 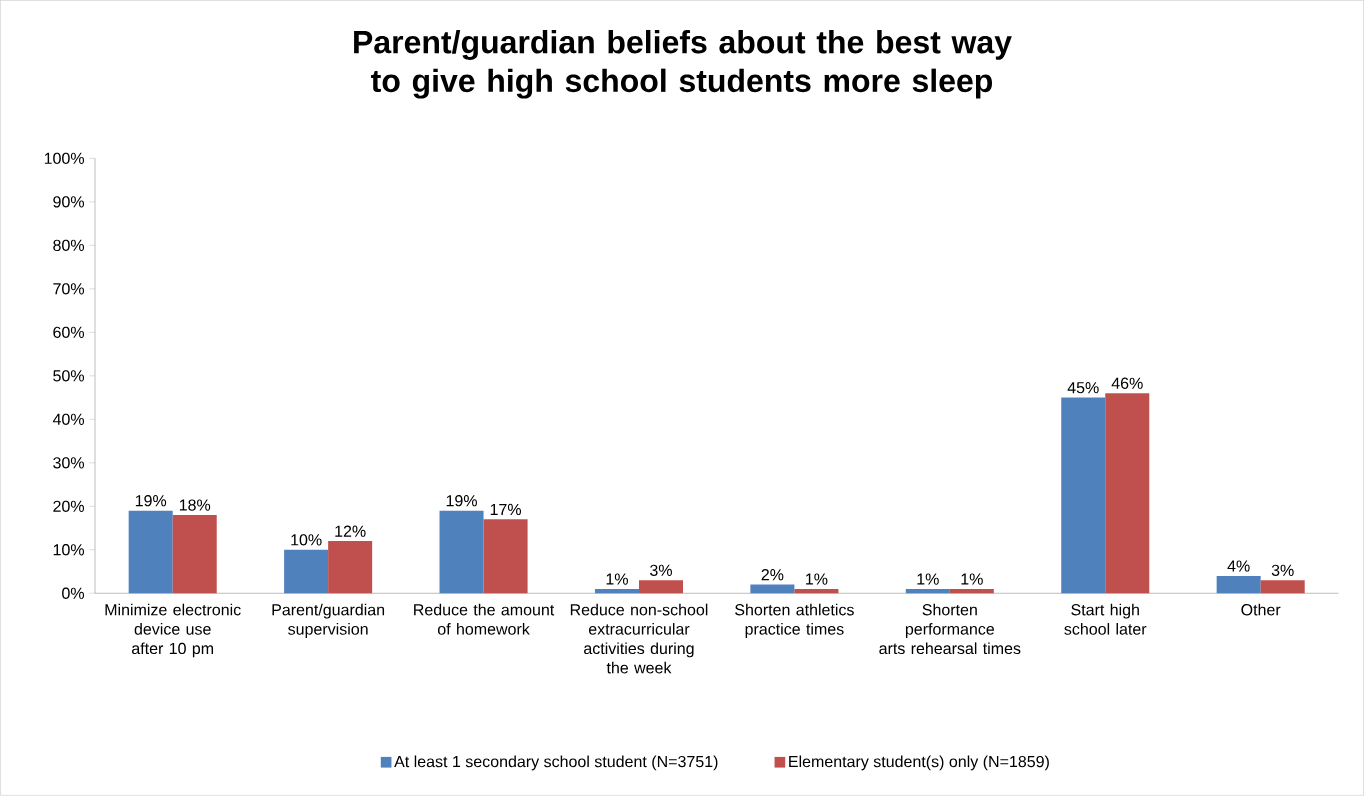 What do you see at coordinates (683, 64) in the screenshot?
I see `chart-title: Parent/guardian beliefs about the best way to give high school students more sleep` at bounding box center [683, 64].